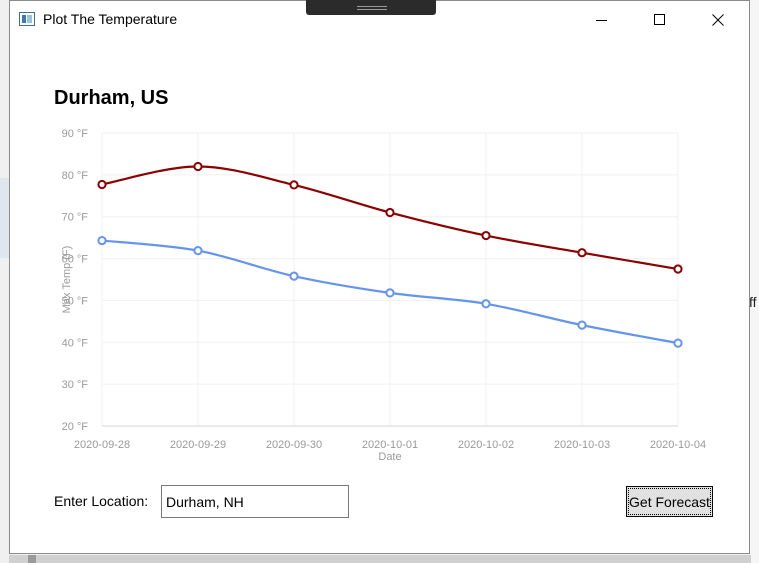 The width and height of the screenshot is (759, 563). I want to click on maximize-icon, so click(659, 19).